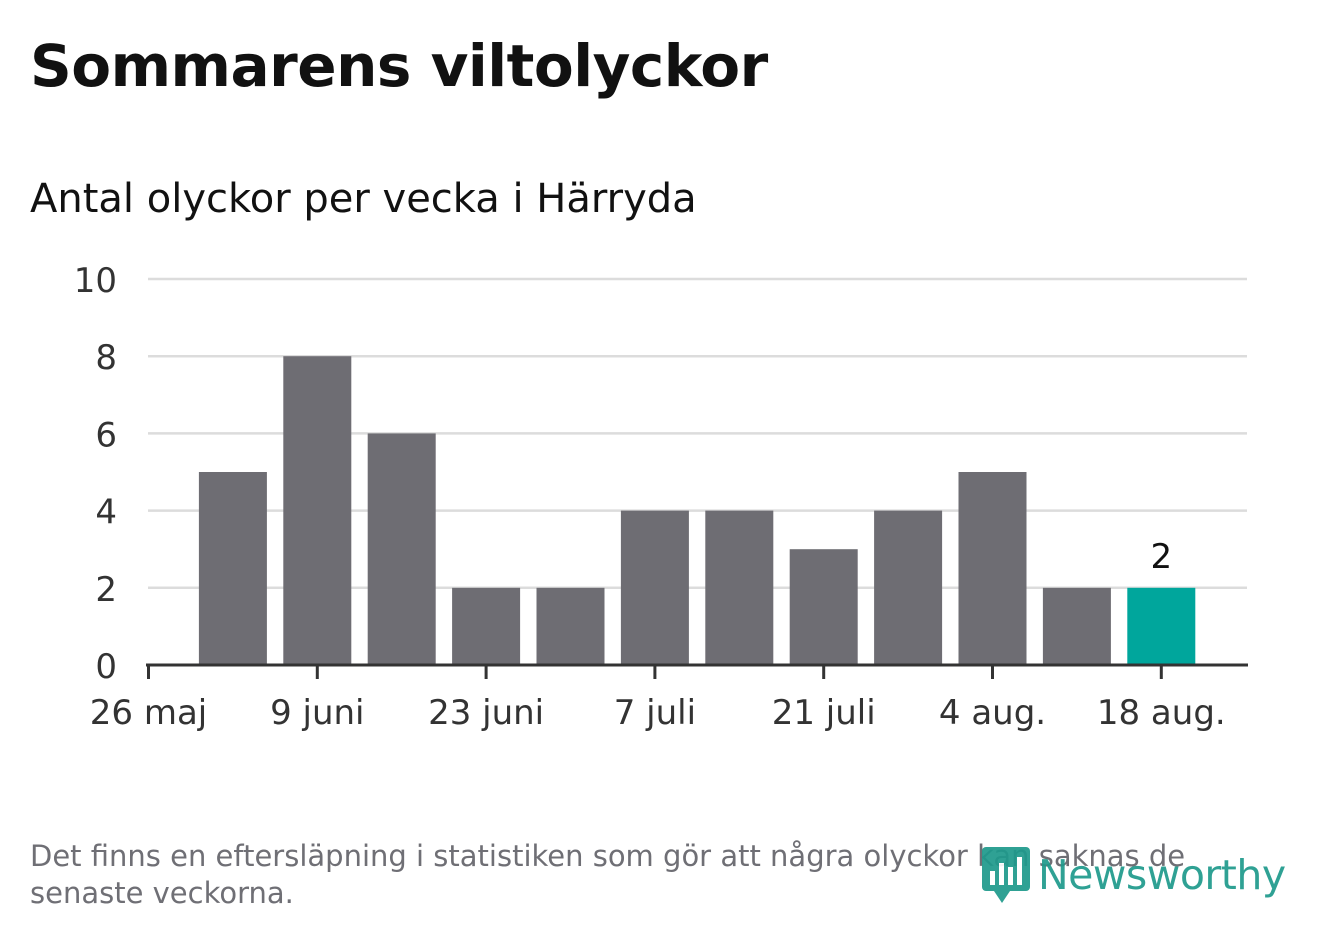 Image resolution: width=1322 pixels, height=939 pixels. Describe the element at coordinates (363, 199) in the screenshot. I see `chart-subtitle: Antal olyckor per vecka i Härryda` at that location.